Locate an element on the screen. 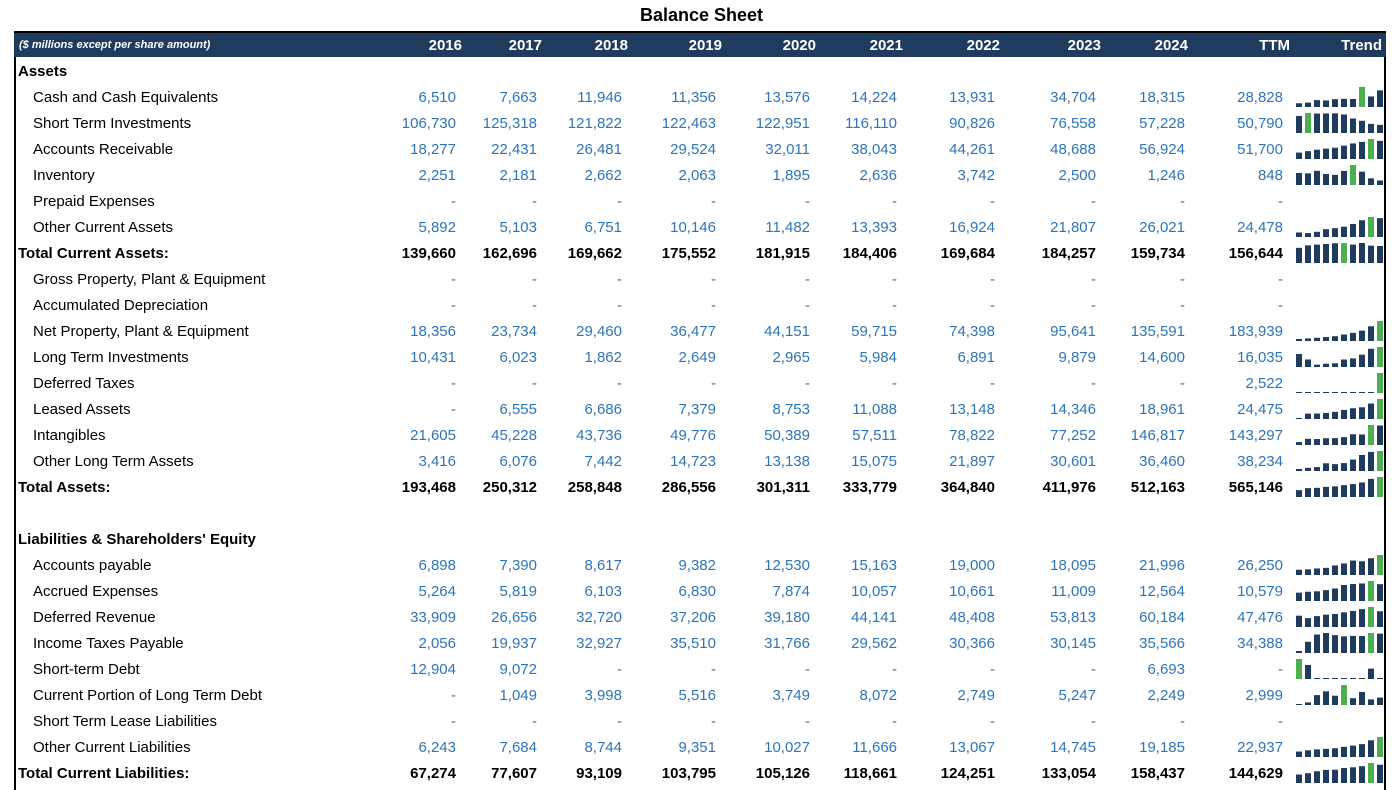 The width and height of the screenshot is (1396, 790). cell-value: 44,261 is located at coordinates (972, 149).